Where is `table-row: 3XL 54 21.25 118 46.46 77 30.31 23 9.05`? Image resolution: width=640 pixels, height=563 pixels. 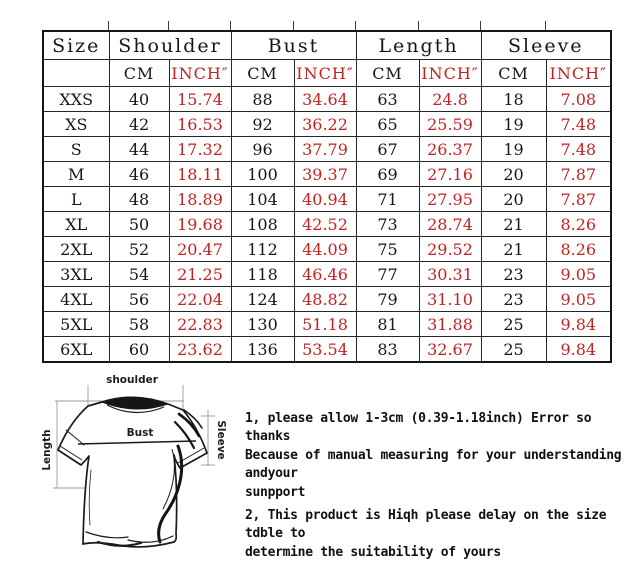 table-row: 3XL 54 21.25 118 46.46 77 30.31 23 9.05 is located at coordinates (327, 274).